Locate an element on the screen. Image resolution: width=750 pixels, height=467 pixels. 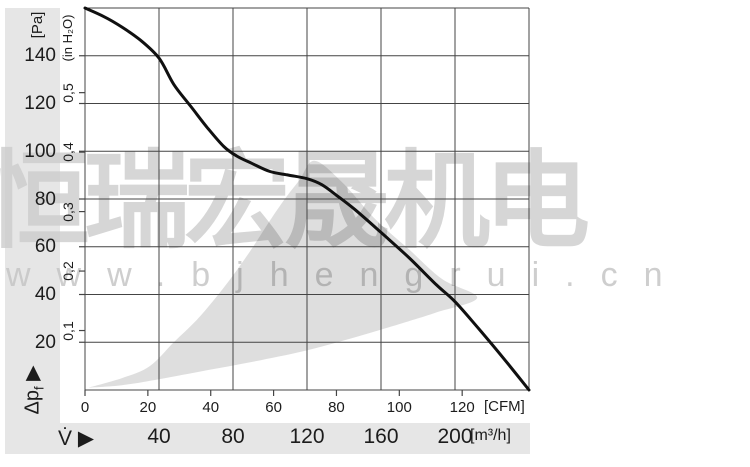
cfm-tick-label: 100 is located at coordinates (399, 407).